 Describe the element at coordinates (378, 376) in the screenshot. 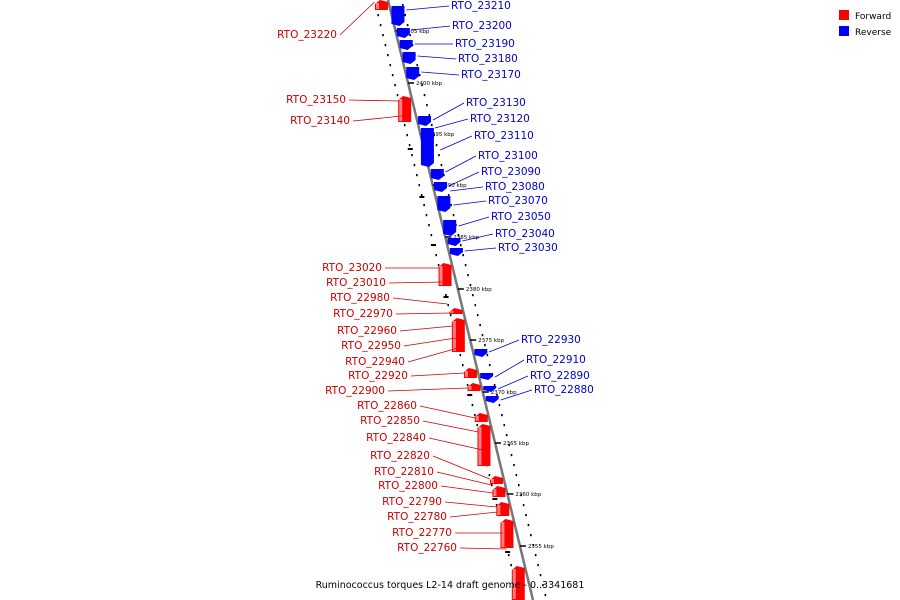

I see `gene-label-forward: RTO_22920` at that location.